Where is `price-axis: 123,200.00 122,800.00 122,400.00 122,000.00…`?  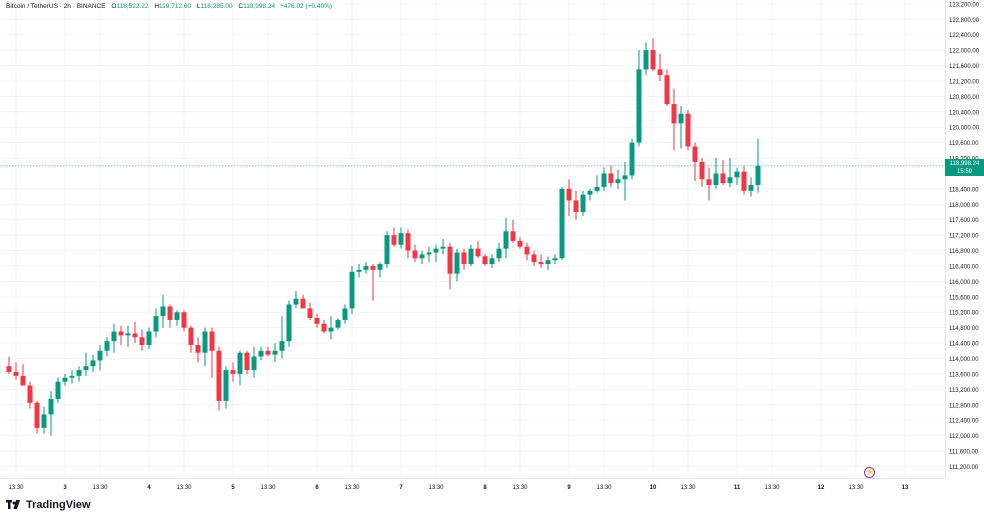 price-axis: 123,200.00 122,800.00 122,400.00 122,000.00… is located at coordinates (964, 239).